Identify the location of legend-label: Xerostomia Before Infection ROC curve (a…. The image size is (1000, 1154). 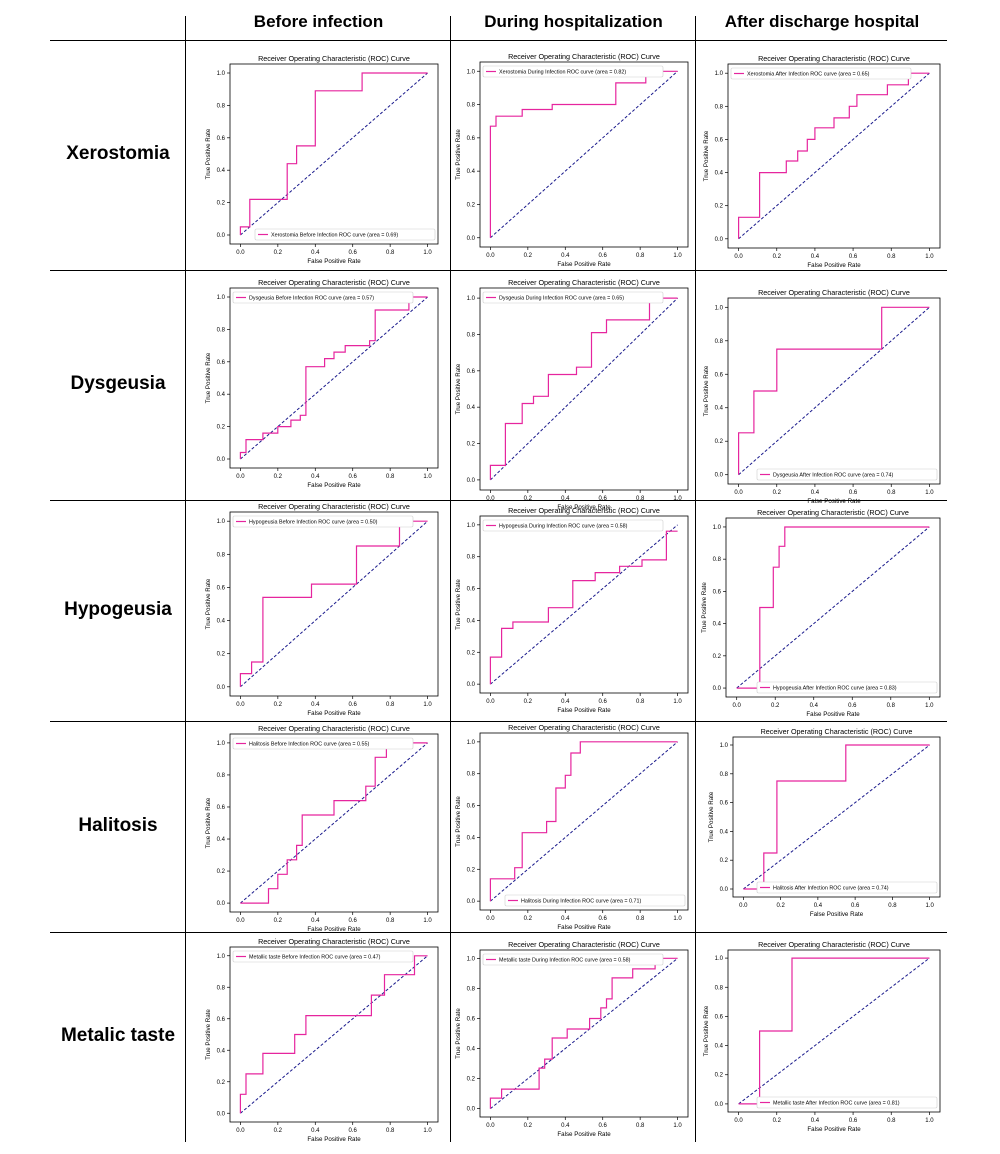
(334, 236).